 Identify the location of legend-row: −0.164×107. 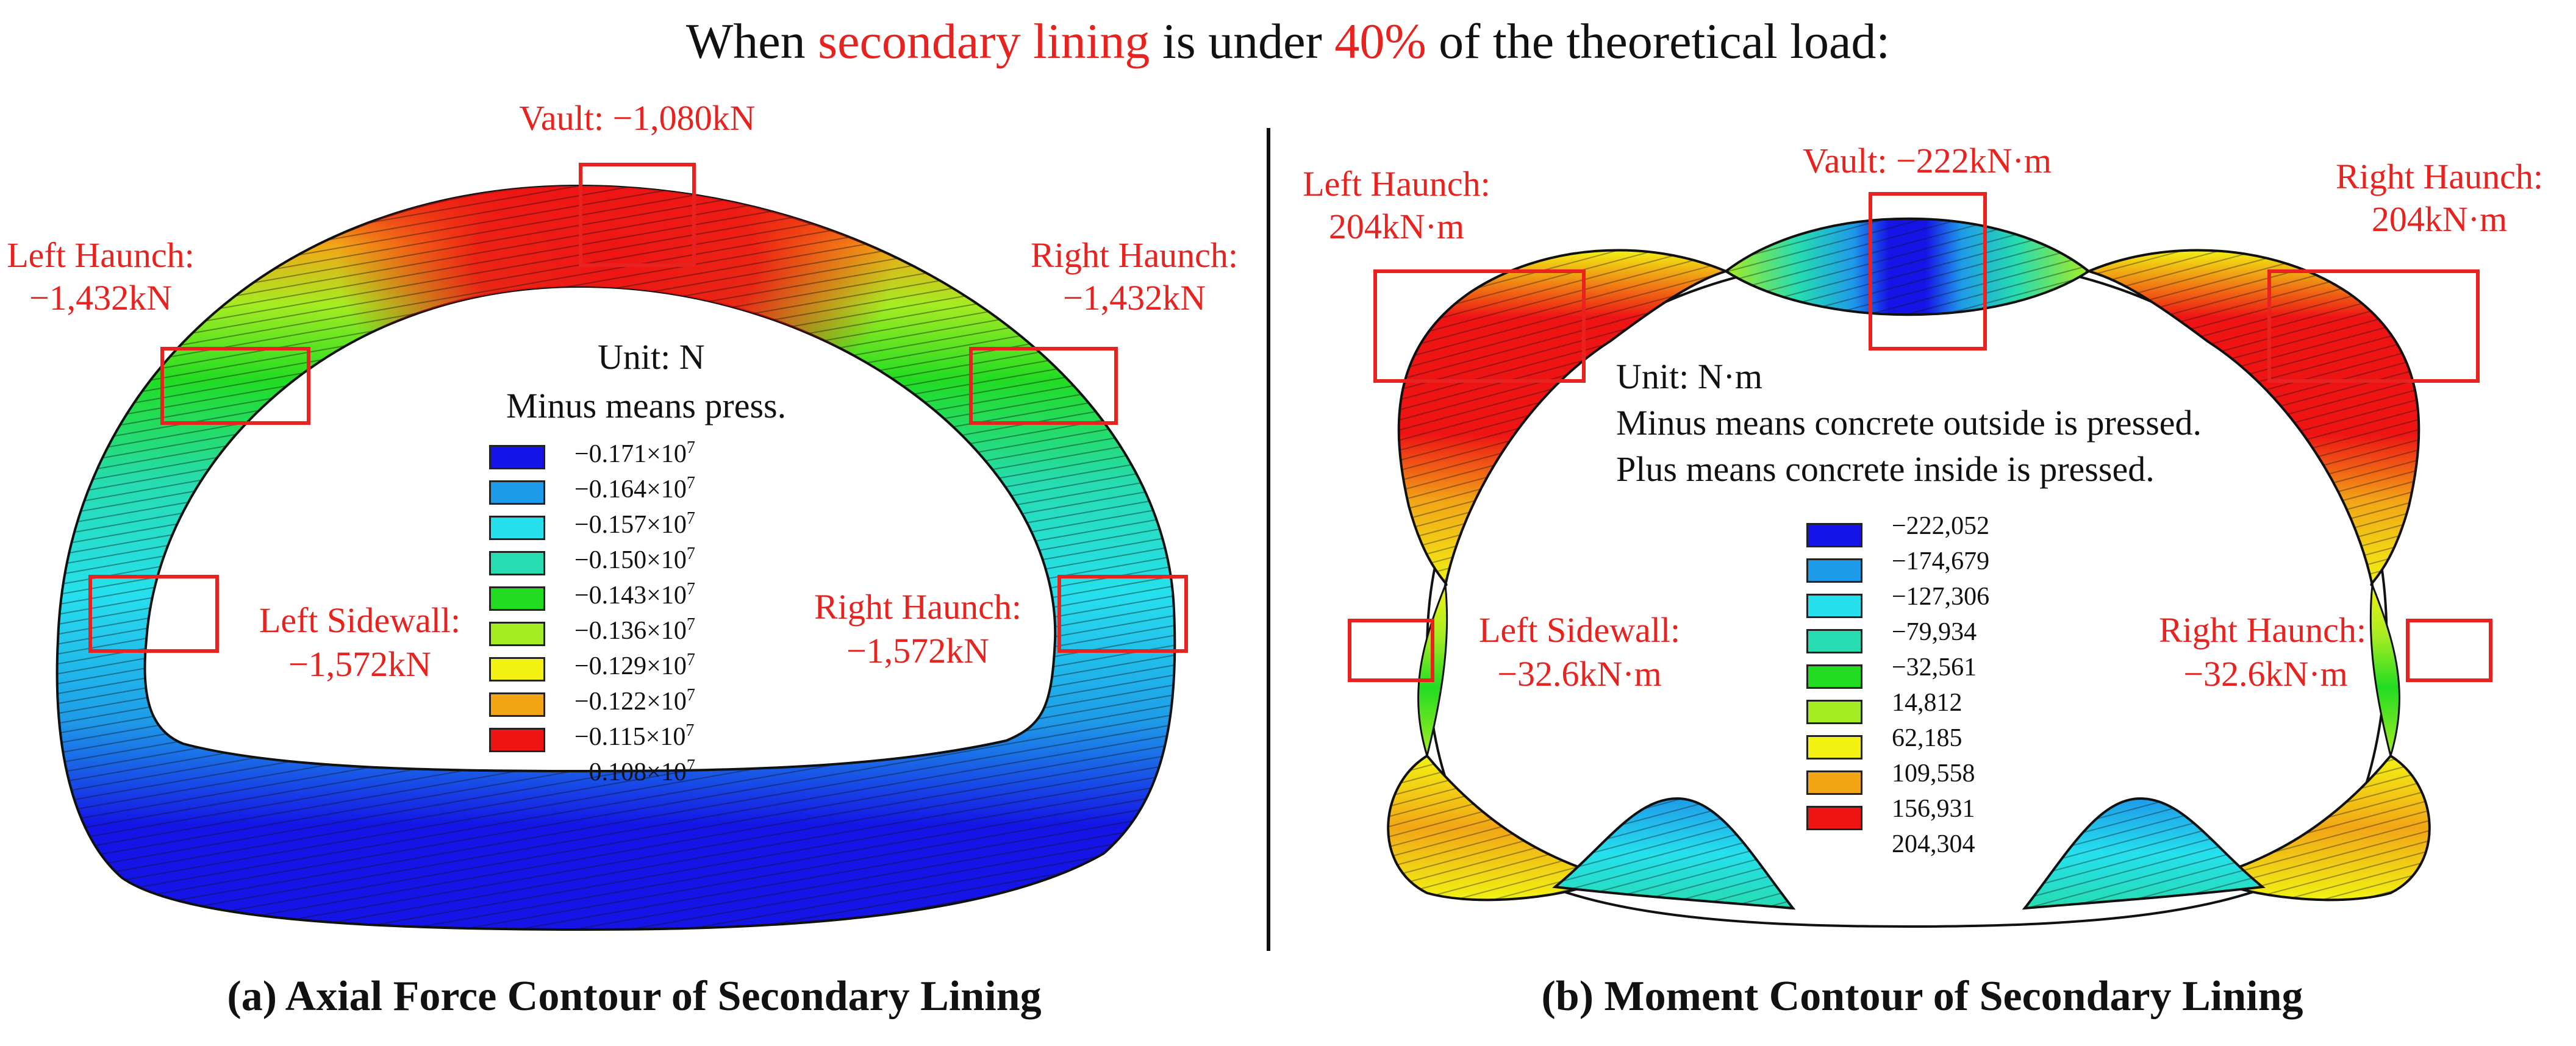
(647, 486).